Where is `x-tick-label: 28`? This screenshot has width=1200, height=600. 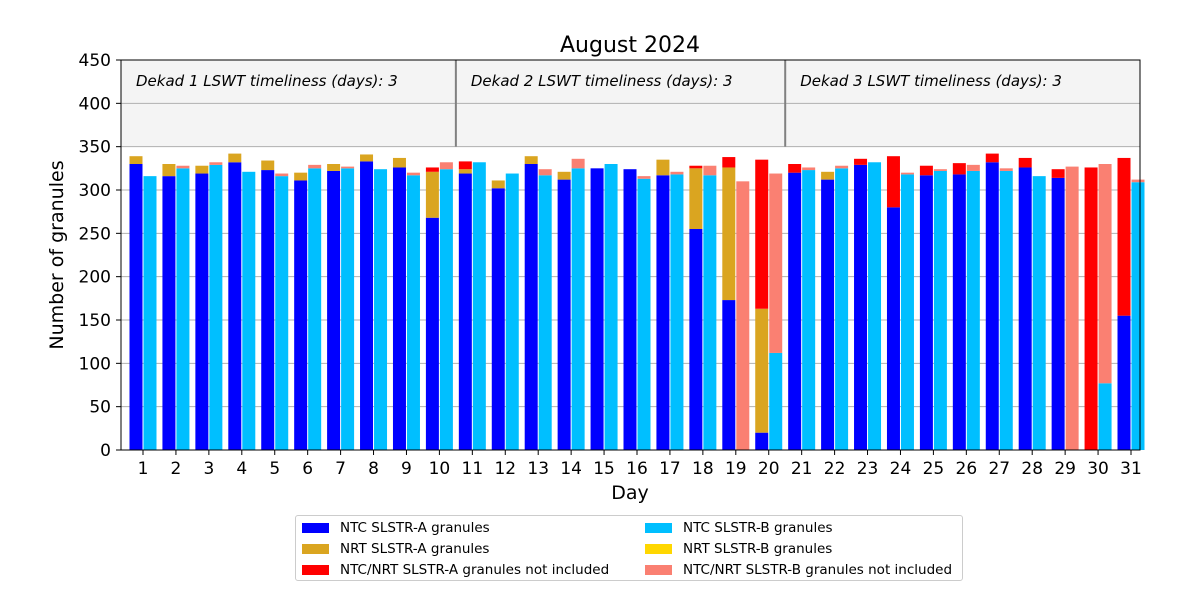 x-tick-label: 28 is located at coordinates (1032, 469).